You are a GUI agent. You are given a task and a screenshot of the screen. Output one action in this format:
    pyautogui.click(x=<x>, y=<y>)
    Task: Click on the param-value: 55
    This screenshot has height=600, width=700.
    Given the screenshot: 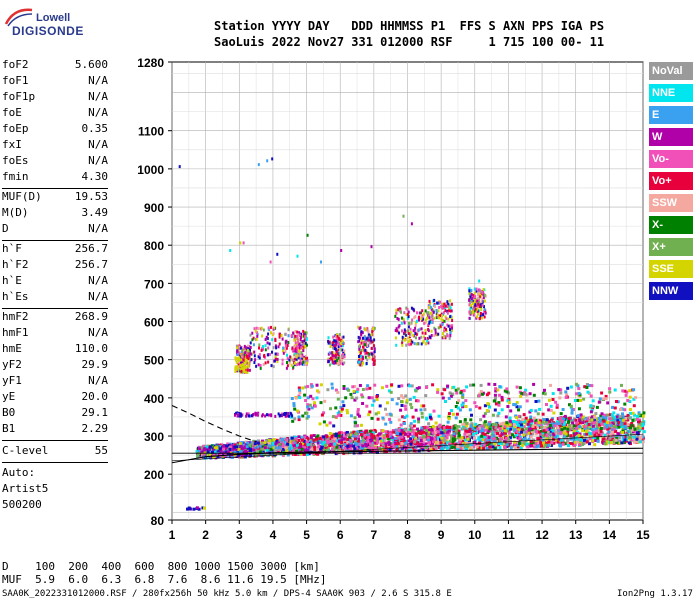 What is the action you would take?
    pyautogui.click(x=101, y=450)
    